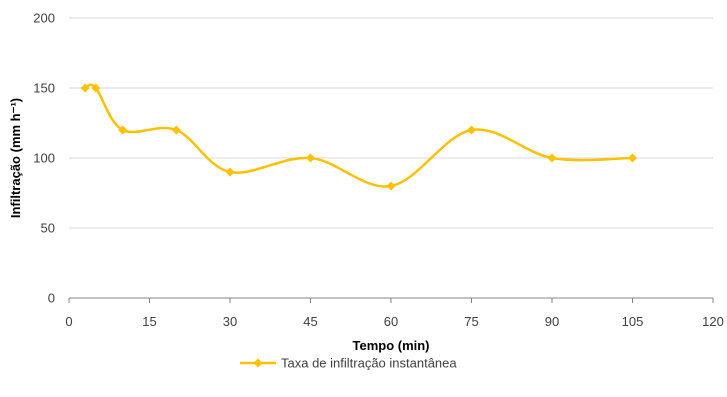  Describe the element at coordinates (44, 88) in the screenshot. I see `y-tick-label: 150` at that location.